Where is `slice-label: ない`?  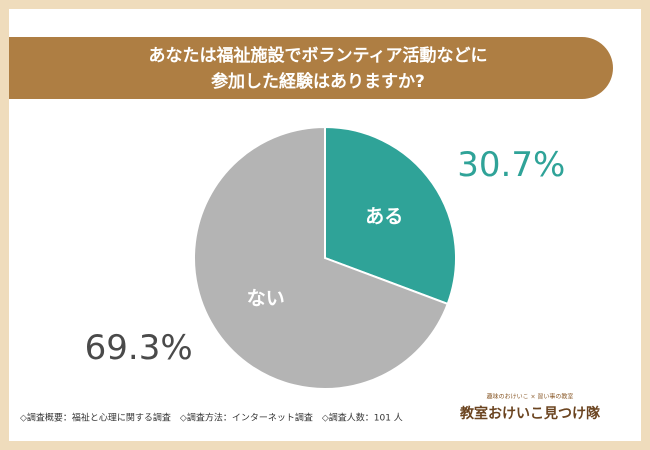
slice-label: ない is located at coordinates (266, 299).